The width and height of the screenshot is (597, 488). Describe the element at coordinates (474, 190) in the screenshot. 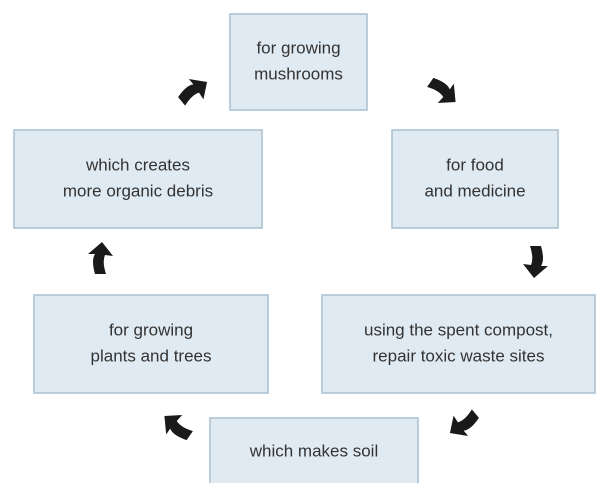

I see `node-label: and medicine` at that location.